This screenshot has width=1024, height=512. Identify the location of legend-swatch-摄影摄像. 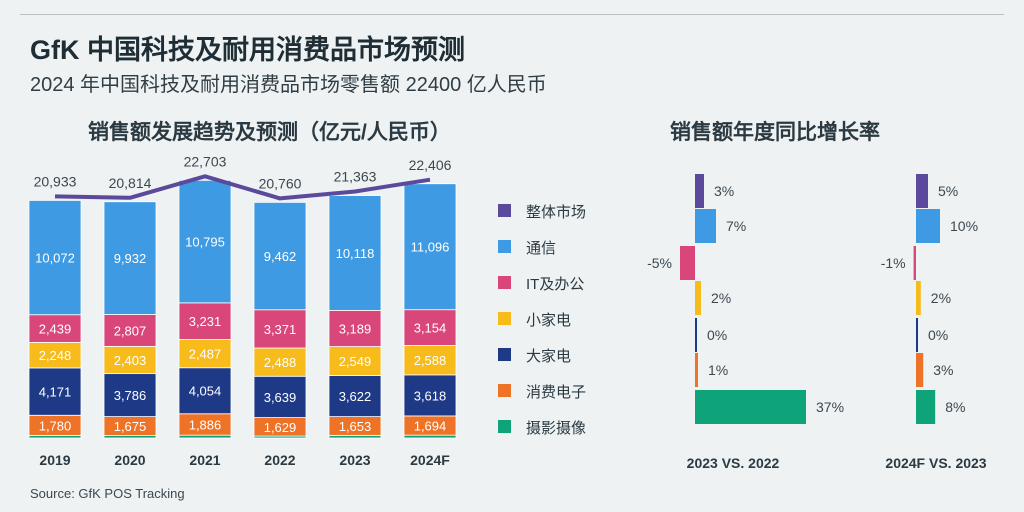
(504, 426).